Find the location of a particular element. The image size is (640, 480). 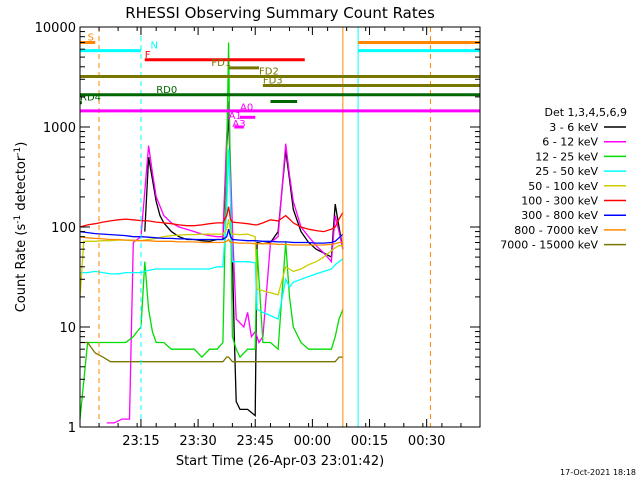

flag-label-f: F is located at coordinates (148, 55).